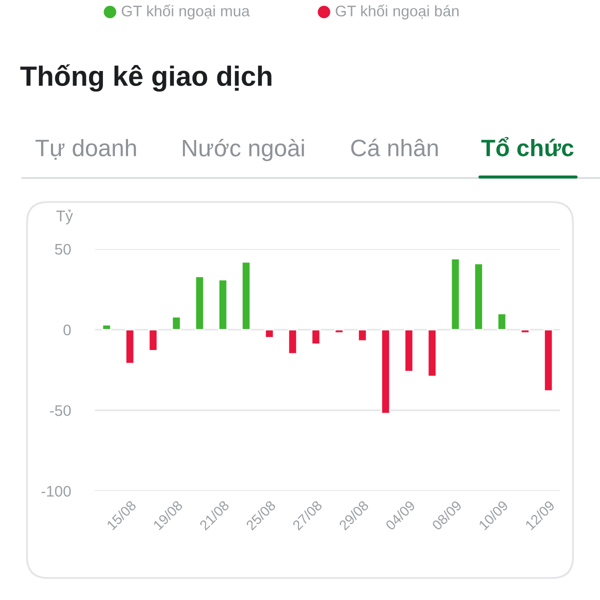 This screenshot has width=600, height=600. I want to click on y-tick-label: 50, so click(63, 249).